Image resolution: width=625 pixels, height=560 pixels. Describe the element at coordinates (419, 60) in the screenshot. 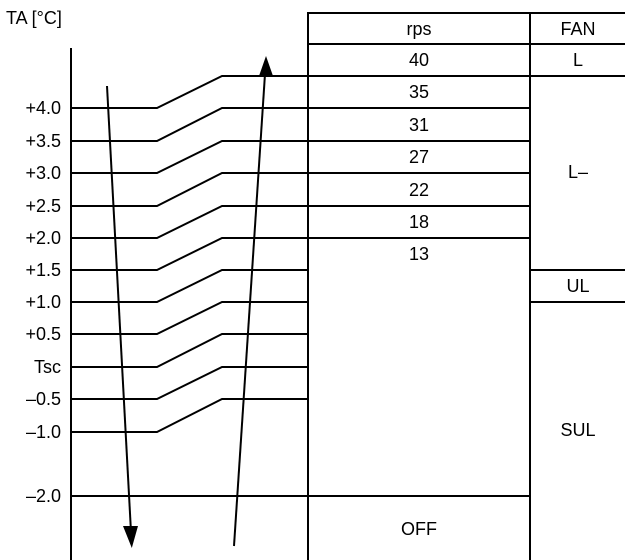

I see `rps-value: 40` at that location.